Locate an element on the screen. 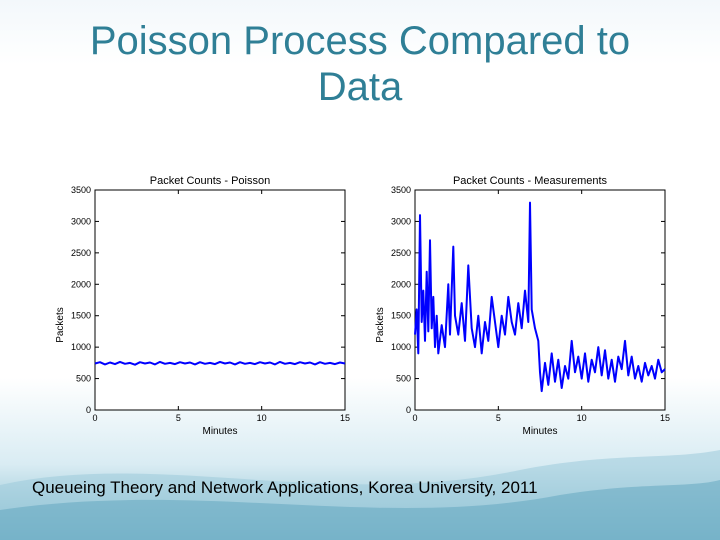  slide-title: Poisson Process Compared to Data is located at coordinates (360, 64).